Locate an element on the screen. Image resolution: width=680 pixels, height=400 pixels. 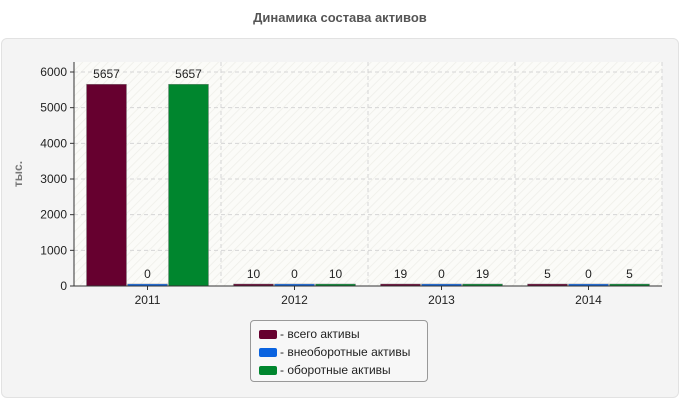
legend-label-total-assets: - всего активы is located at coordinates (320, 334).